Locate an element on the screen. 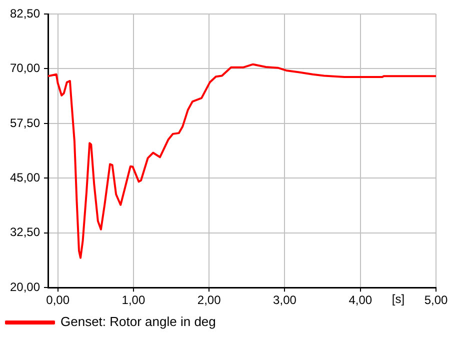 This screenshot has height=341, width=450. y-tick-label: 32,50 is located at coordinates (25, 232).